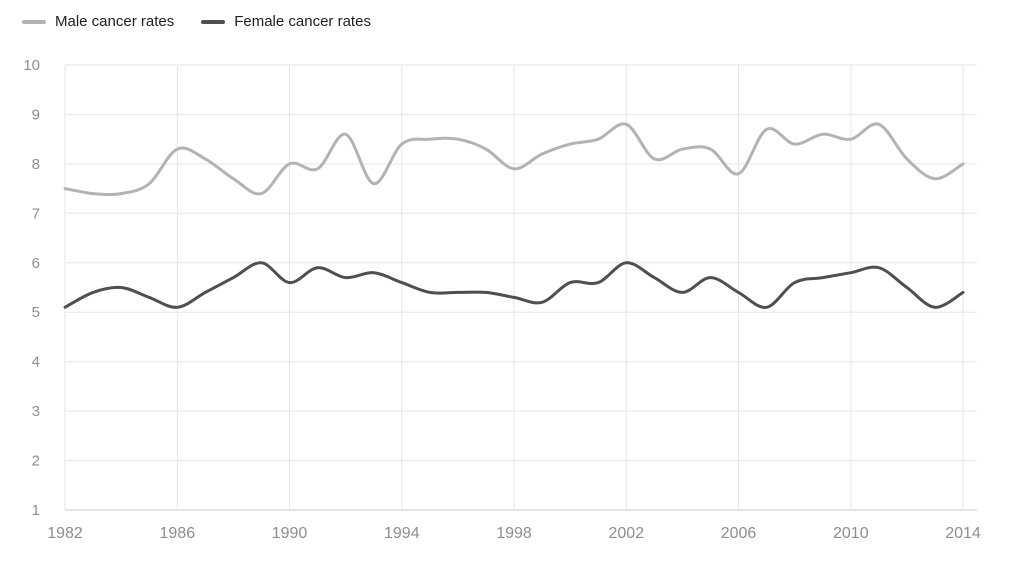 The width and height of the screenshot is (1010, 561). Describe the element at coordinates (514, 159) in the screenshot. I see `male-cancer-rates-line` at that location.